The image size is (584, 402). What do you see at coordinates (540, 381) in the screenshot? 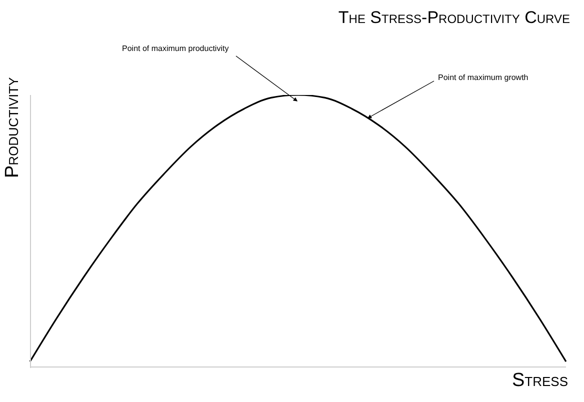
I see `x-axis-title: Stress` at bounding box center [540, 381].